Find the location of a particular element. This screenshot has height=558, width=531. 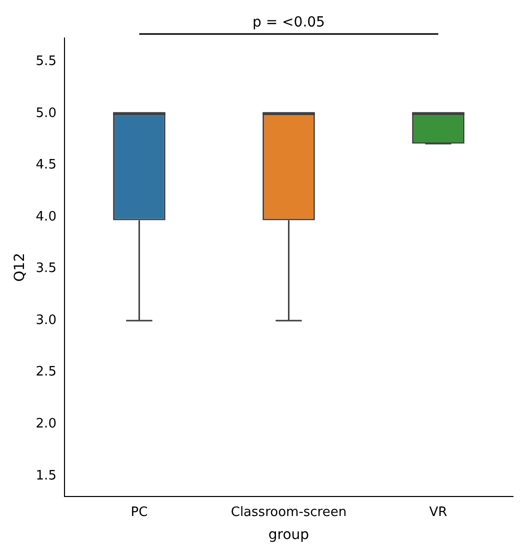

y-tick-label: 5.5 is located at coordinates (46, 62).